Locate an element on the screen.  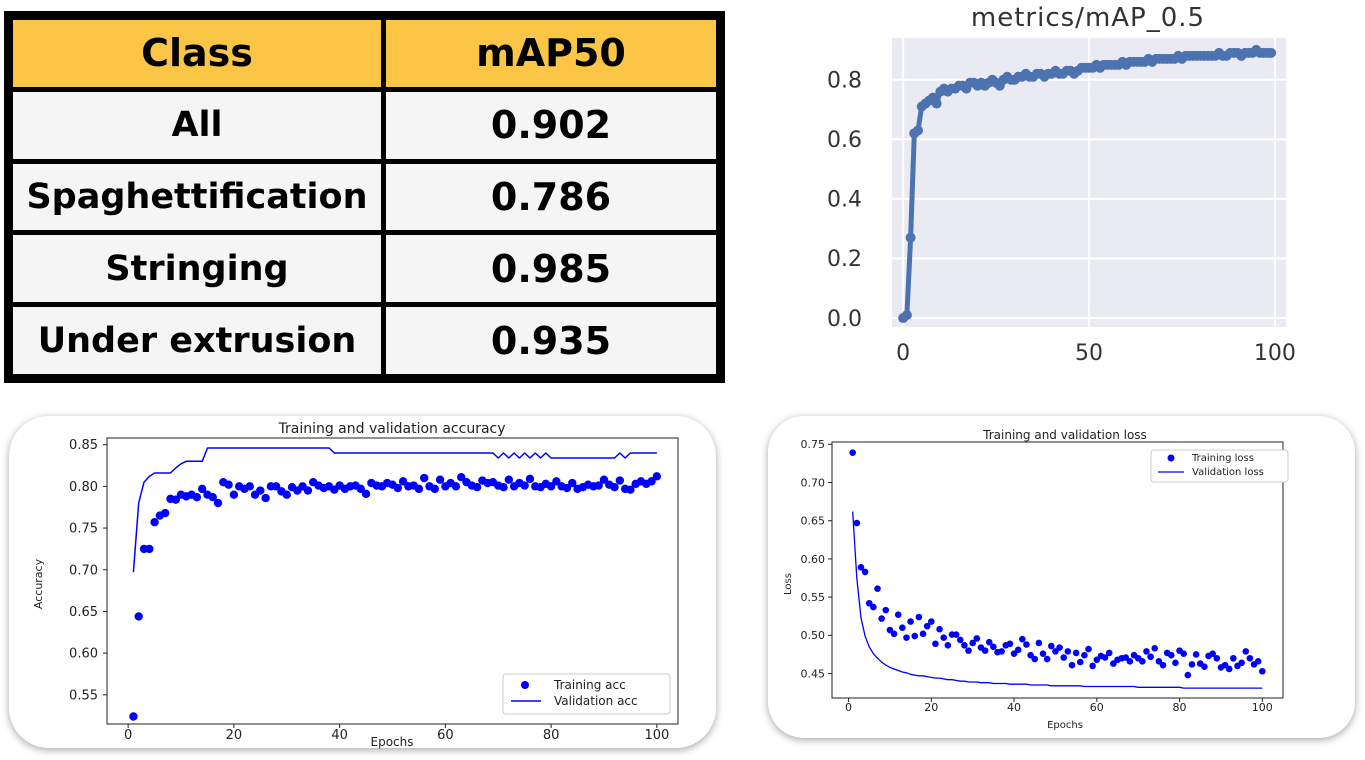
legend: Training loss Validation loss is located at coordinates (1219, 466).